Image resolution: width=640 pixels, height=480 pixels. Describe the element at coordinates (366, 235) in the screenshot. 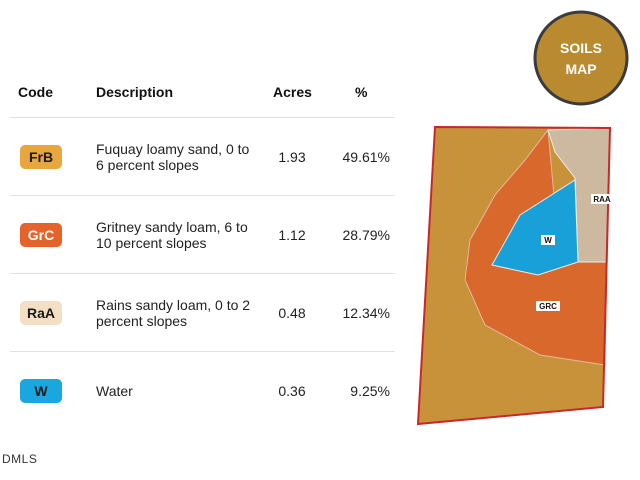

I see `percent: 28.79%` at that location.